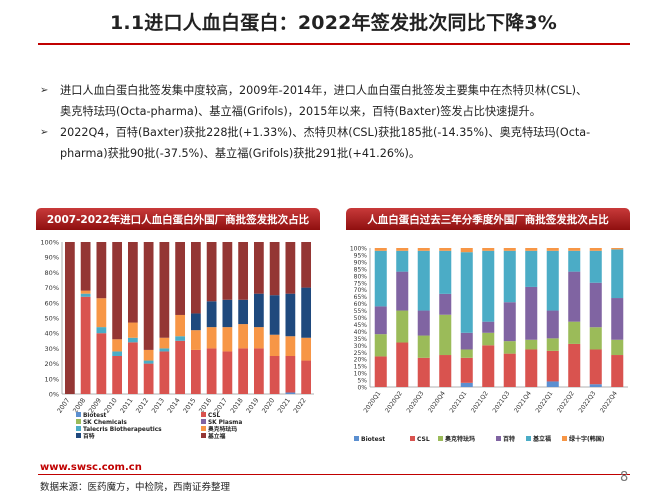  I want to click on x-tick-label: 2019, so click(252, 406).